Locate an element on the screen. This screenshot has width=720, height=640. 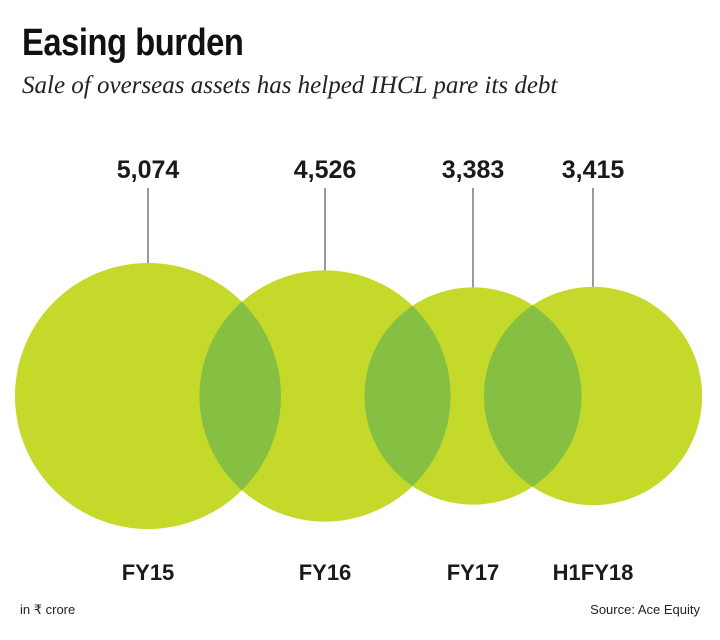
value-label: 3,415 is located at coordinates (593, 170).